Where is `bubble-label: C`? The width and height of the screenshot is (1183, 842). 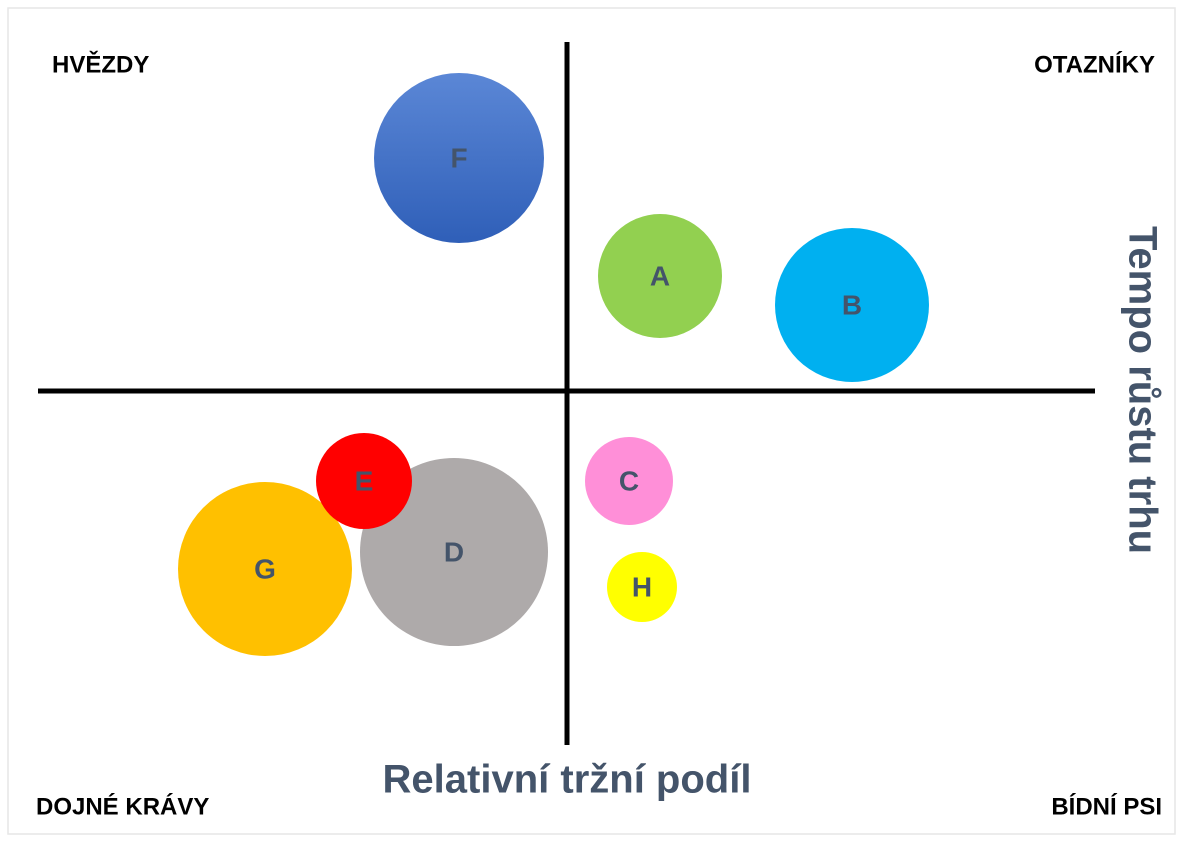
bubble-label: C is located at coordinates (629, 480).